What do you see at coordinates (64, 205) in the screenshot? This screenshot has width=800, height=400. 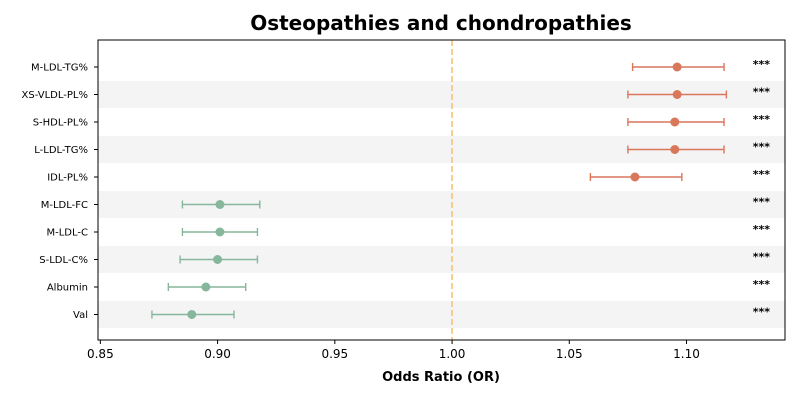 I see `y-tick-label: M-LDL-FC` at bounding box center [64, 205].